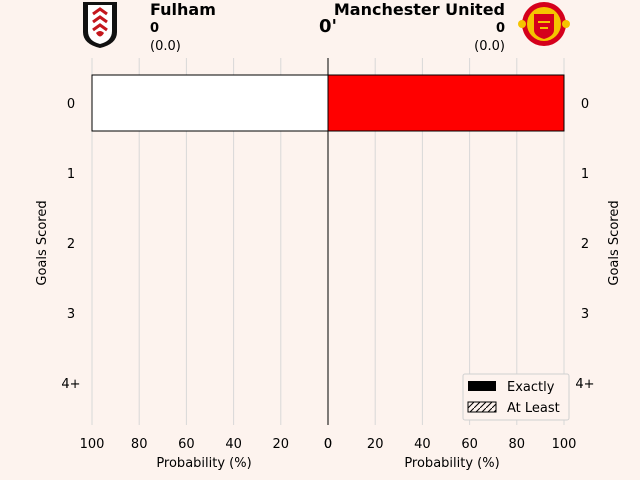 This screenshot has height=480, width=640. I want to click on home-score: 0, so click(154, 28).